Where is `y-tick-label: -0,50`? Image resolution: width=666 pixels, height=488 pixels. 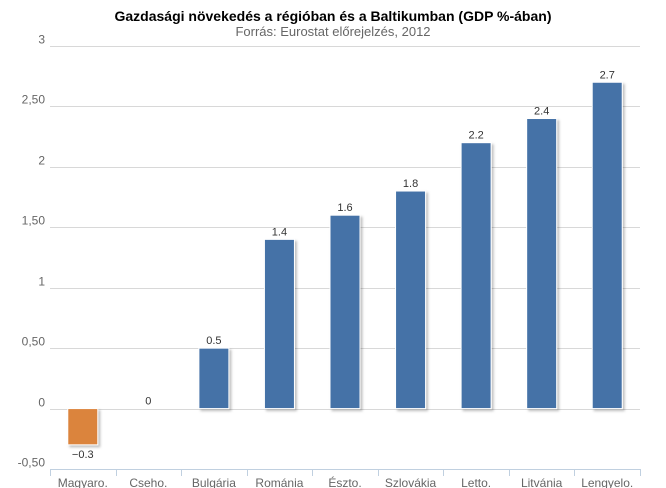
y-tick-label: -0,50 is located at coordinates (32, 463).